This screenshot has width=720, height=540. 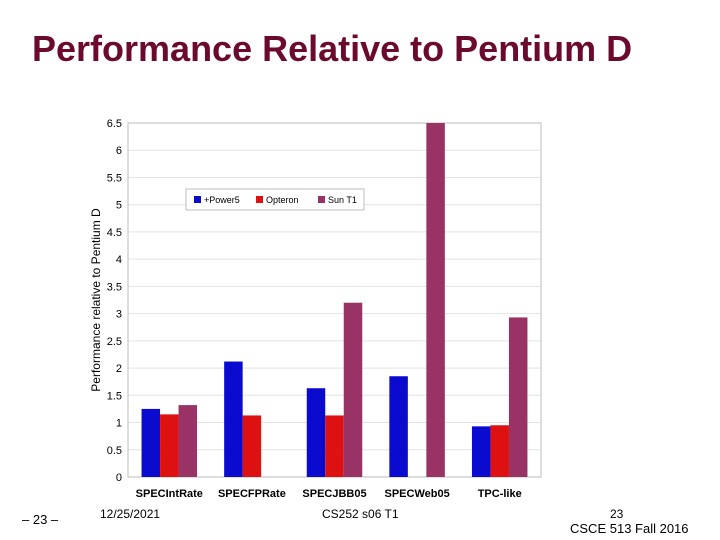 I want to click on bar-power5-specfprate, so click(x=233, y=419).